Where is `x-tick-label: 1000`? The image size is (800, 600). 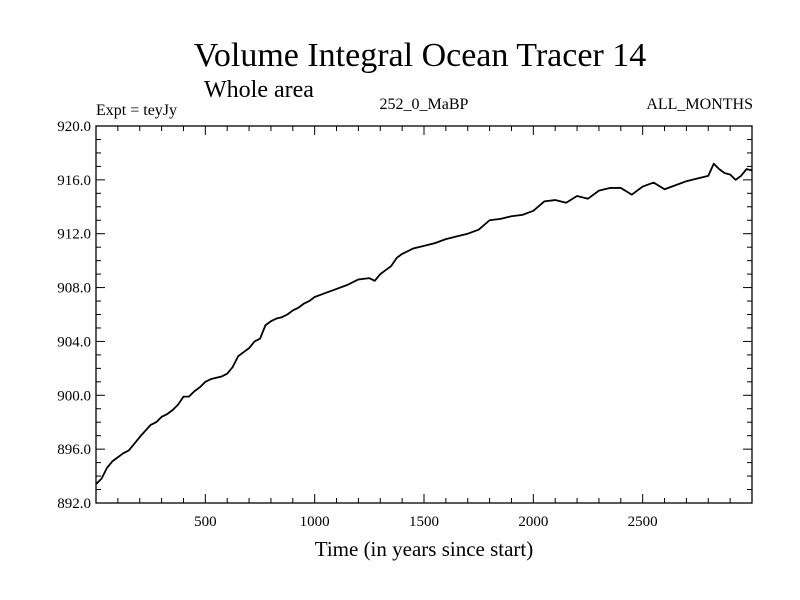 x-tick-label: 1000 is located at coordinates (315, 522).